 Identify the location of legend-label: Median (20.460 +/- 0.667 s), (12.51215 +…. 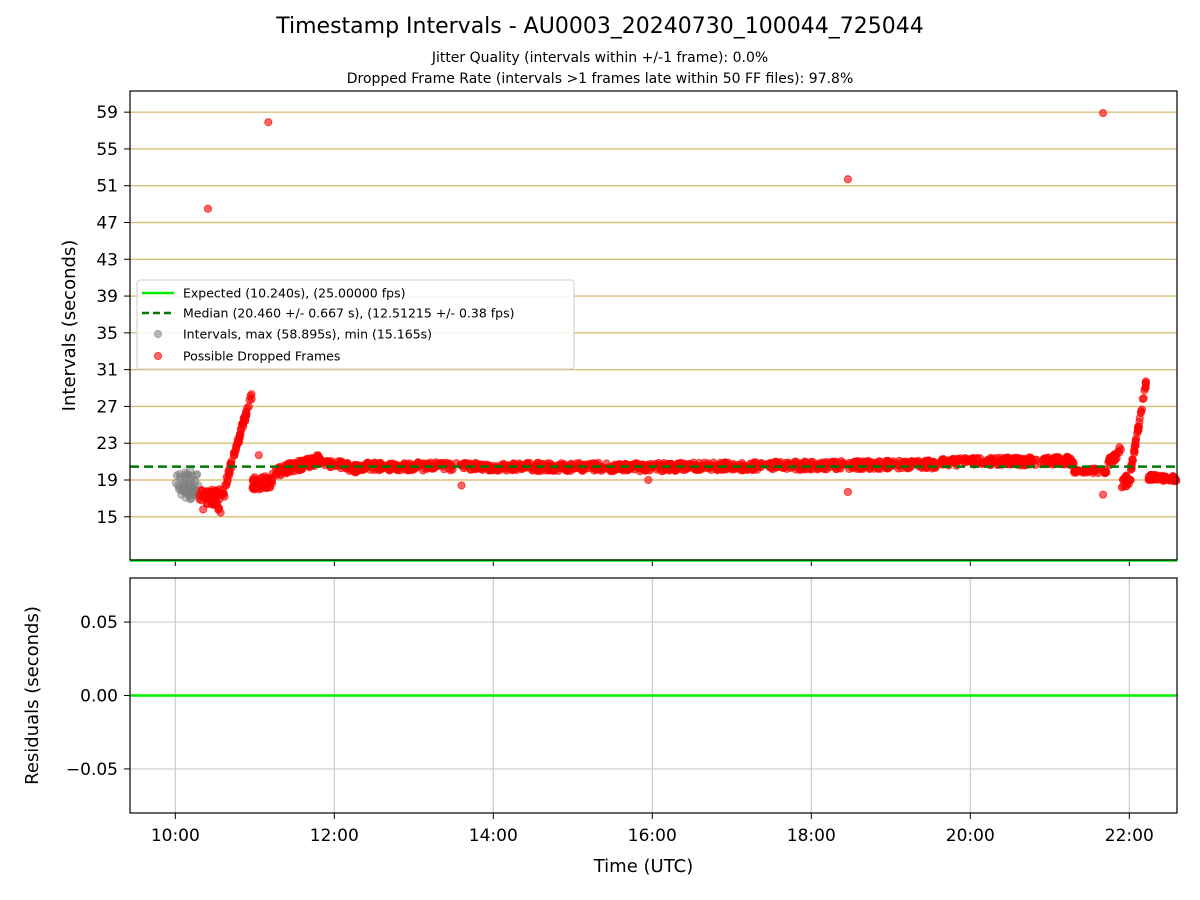
(348, 313).